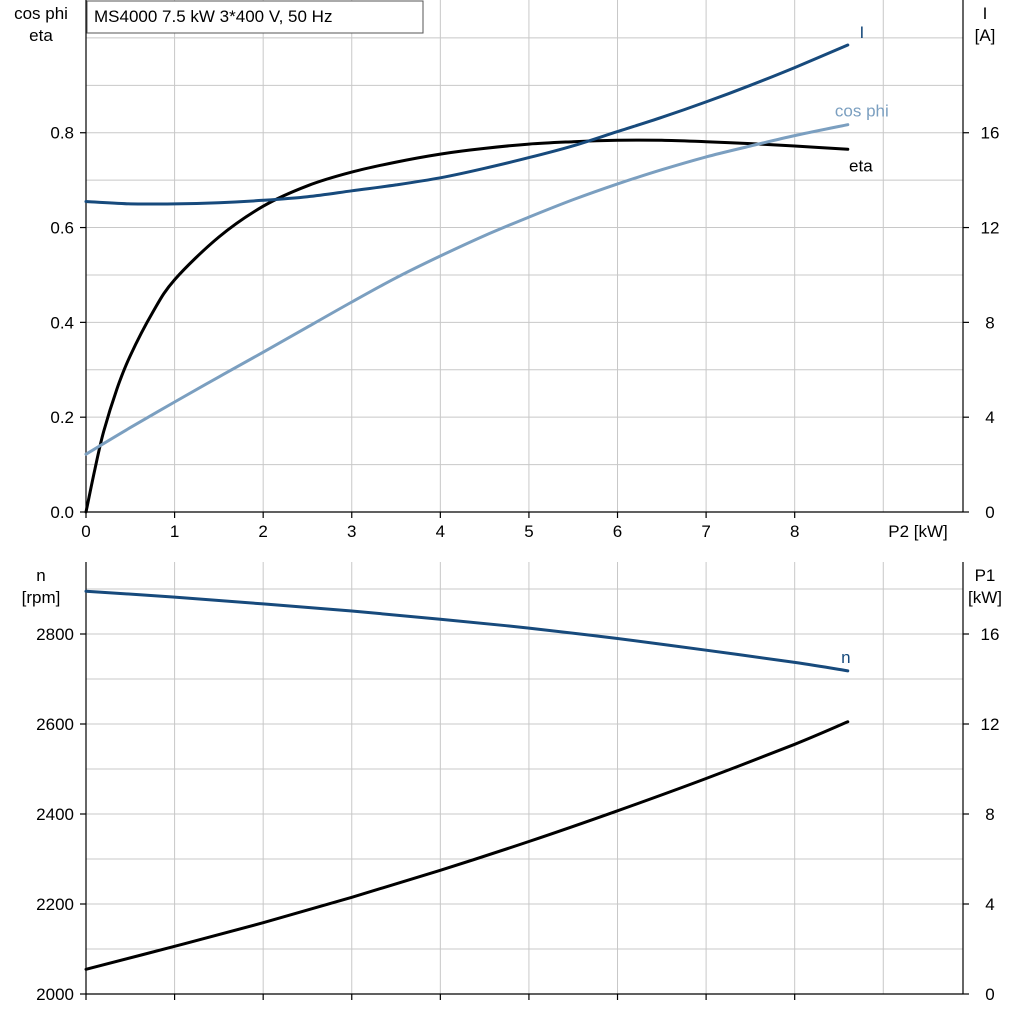 This screenshot has width=1024, height=1024. Describe the element at coordinates (861, 165) in the screenshot. I see `series-label-eta: eta` at that location.